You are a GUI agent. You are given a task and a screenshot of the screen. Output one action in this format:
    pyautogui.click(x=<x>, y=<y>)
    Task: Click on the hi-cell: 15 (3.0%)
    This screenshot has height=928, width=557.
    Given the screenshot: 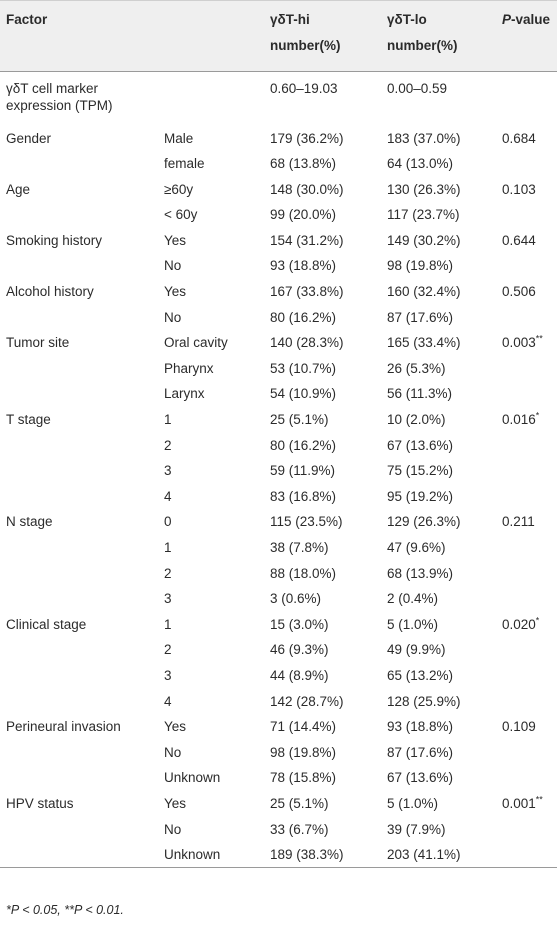 What is the action you would take?
    pyautogui.click(x=299, y=624)
    